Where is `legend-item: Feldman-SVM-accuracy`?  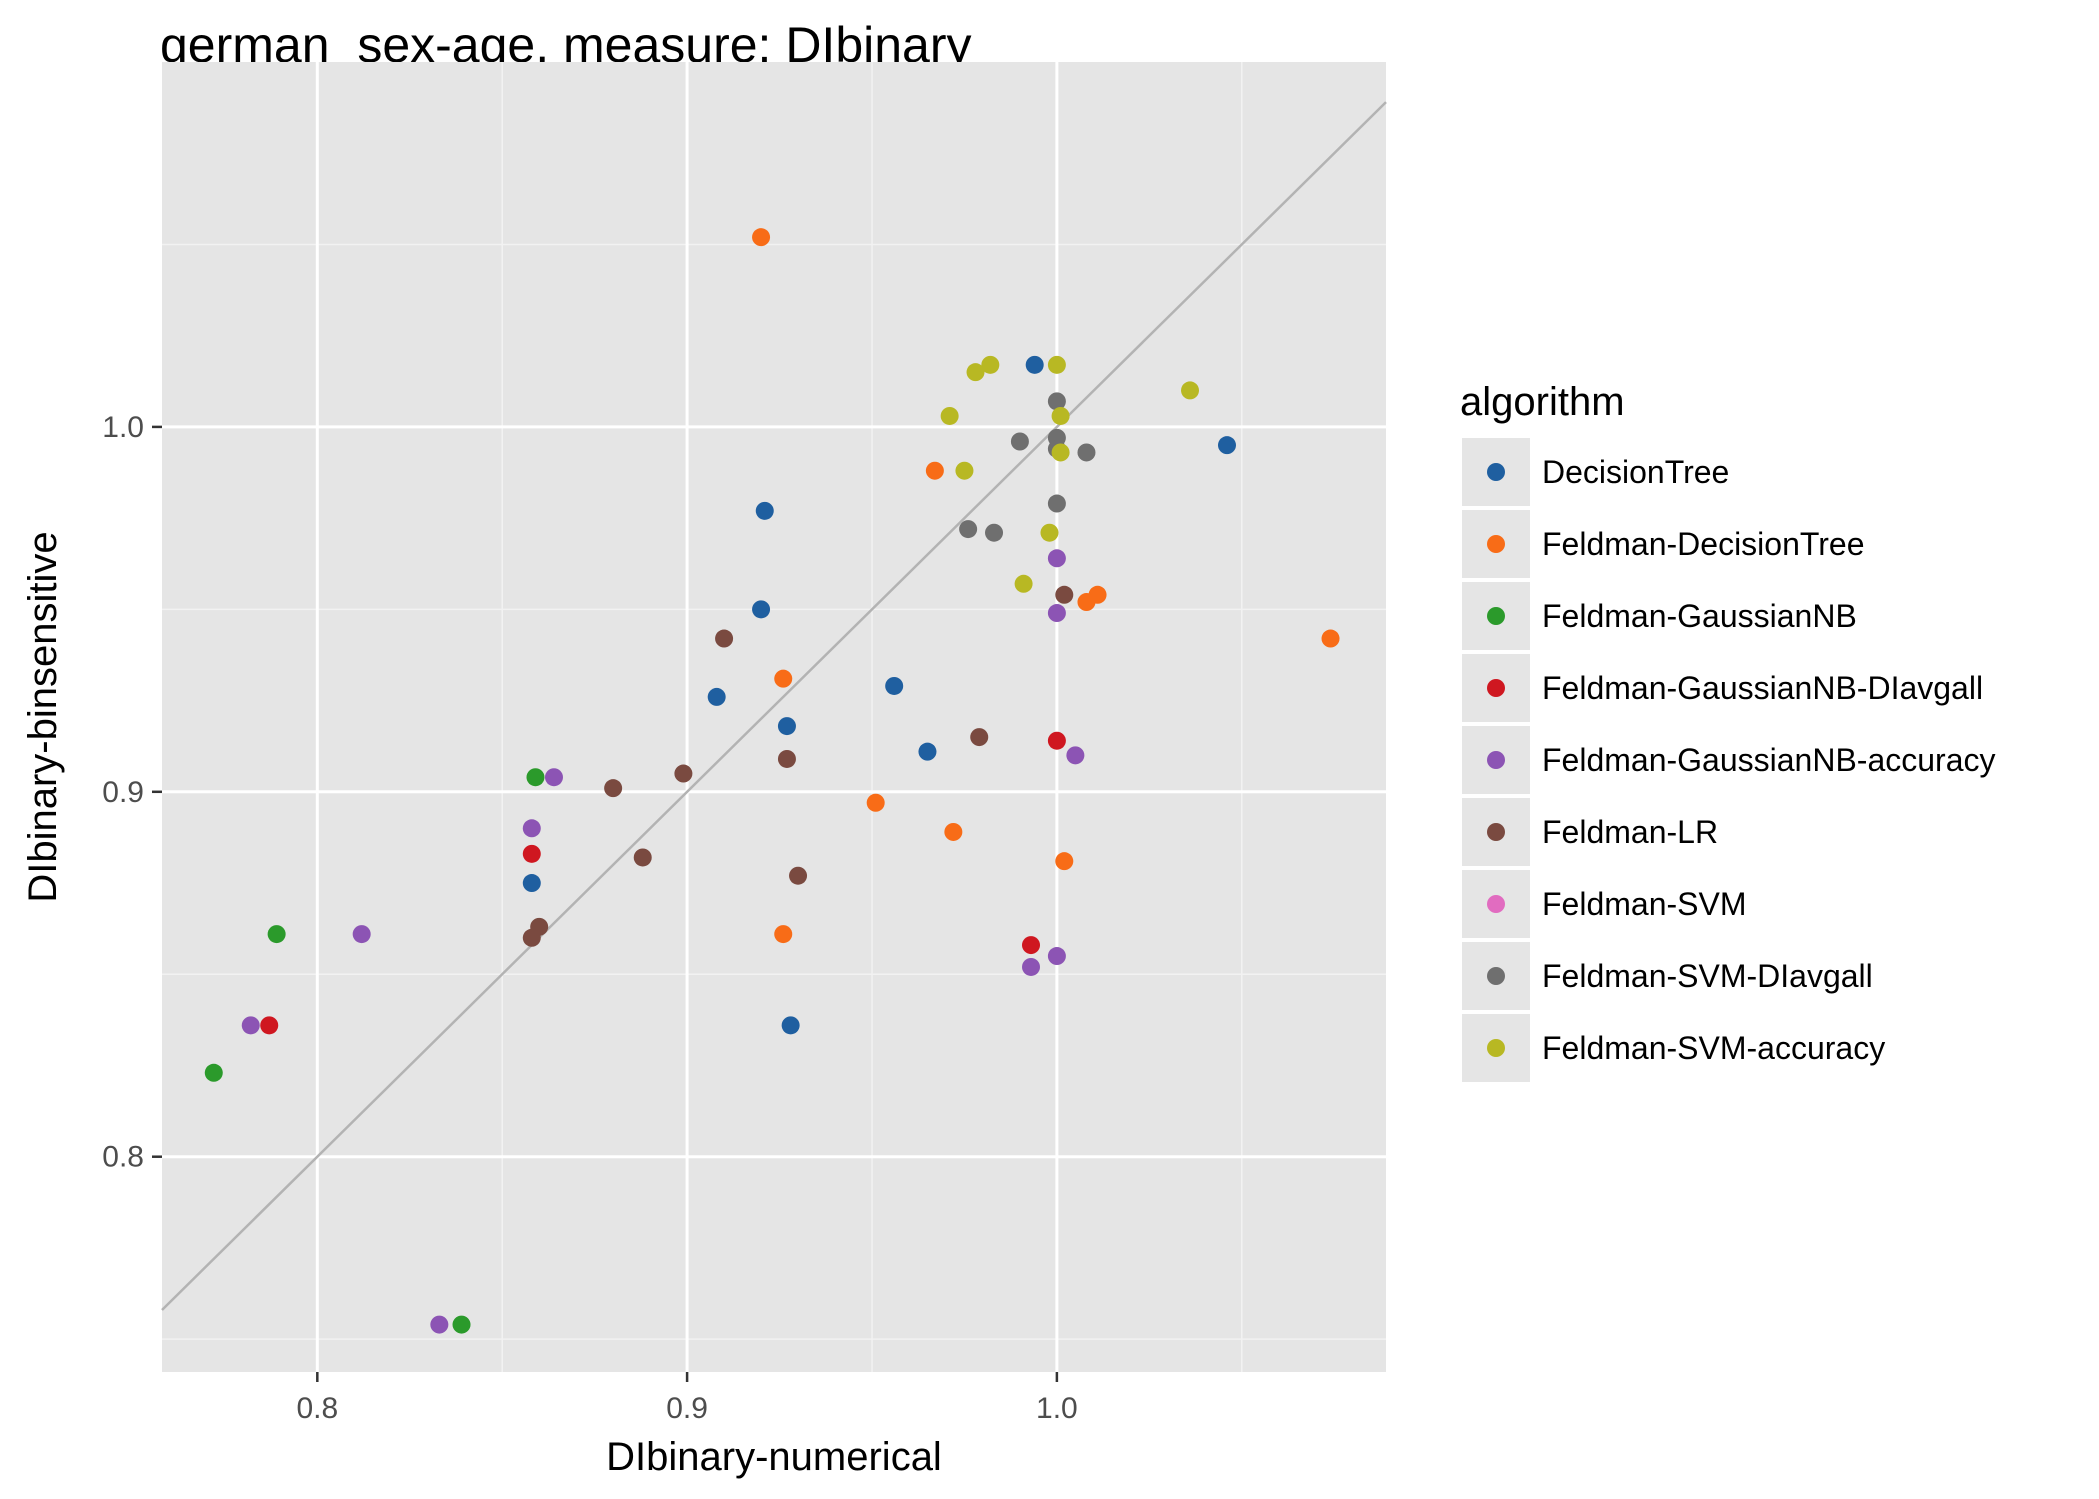 legend-item: Feldman-SVM-accuracy is located at coordinates (1673, 1048).